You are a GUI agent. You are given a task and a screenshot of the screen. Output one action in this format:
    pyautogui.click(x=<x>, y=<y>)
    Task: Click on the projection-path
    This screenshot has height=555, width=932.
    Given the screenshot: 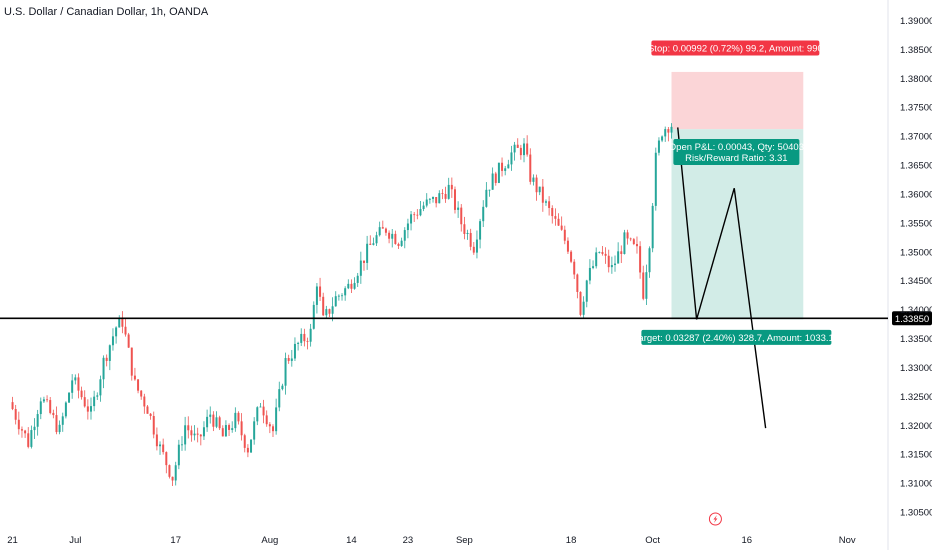 What is the action you would take?
    pyautogui.click(x=722, y=278)
    